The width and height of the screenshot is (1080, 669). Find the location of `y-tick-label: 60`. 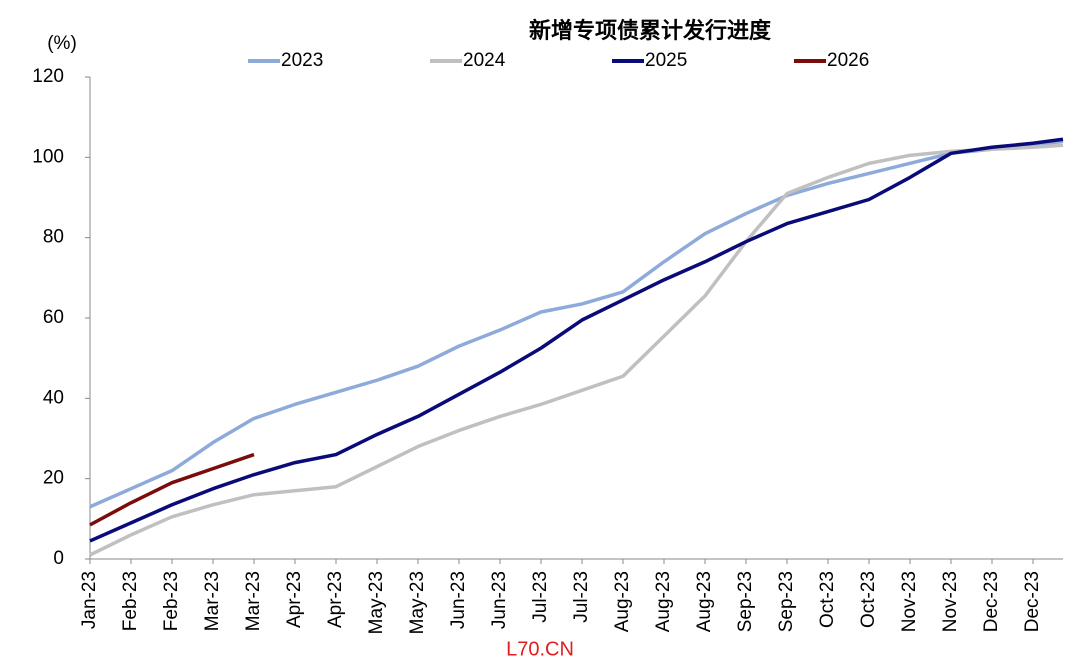

y-tick-label: 60 is located at coordinates (53, 317).